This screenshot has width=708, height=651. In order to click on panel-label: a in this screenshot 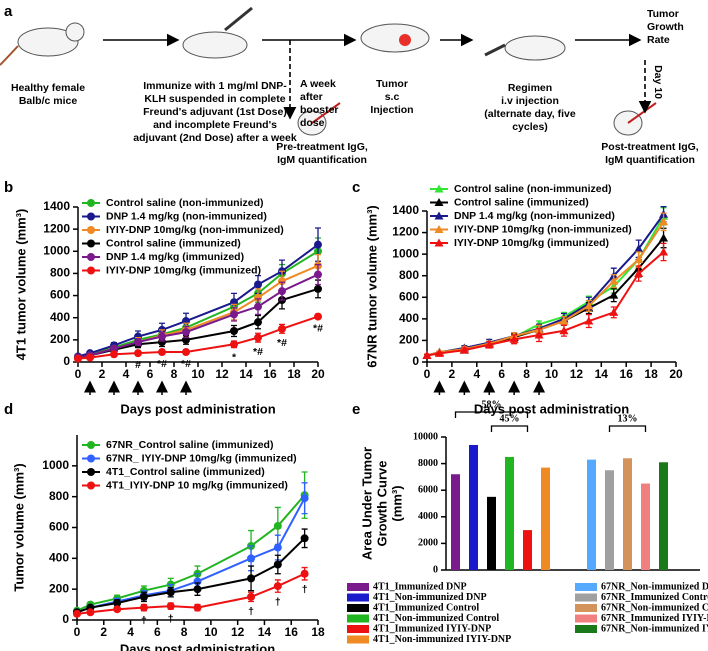, I will do `click(8, 11)`.